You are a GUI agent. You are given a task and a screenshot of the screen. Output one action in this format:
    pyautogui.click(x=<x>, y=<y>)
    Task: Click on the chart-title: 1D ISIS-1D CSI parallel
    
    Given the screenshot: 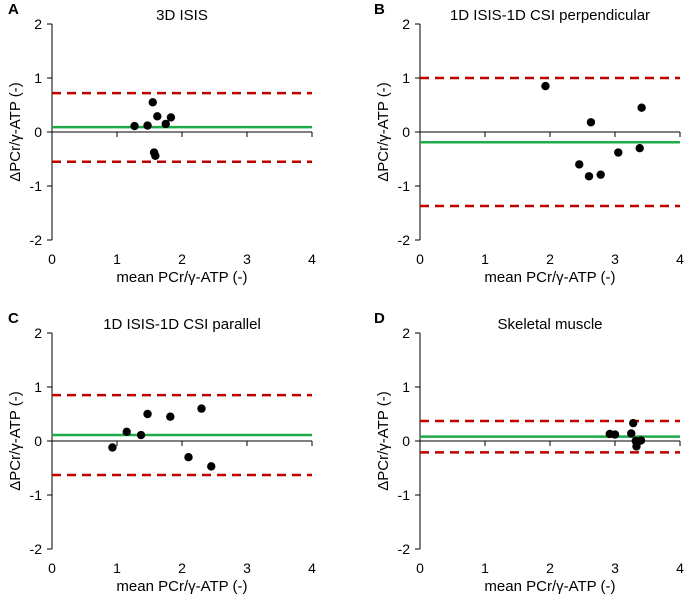 What is the action you would take?
    pyautogui.click(x=182, y=324)
    